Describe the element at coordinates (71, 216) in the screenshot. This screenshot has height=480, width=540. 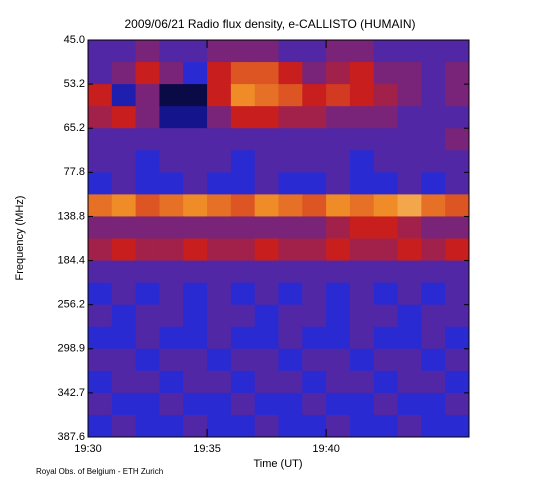
I see `y-tick-label: 138.8` at that location.